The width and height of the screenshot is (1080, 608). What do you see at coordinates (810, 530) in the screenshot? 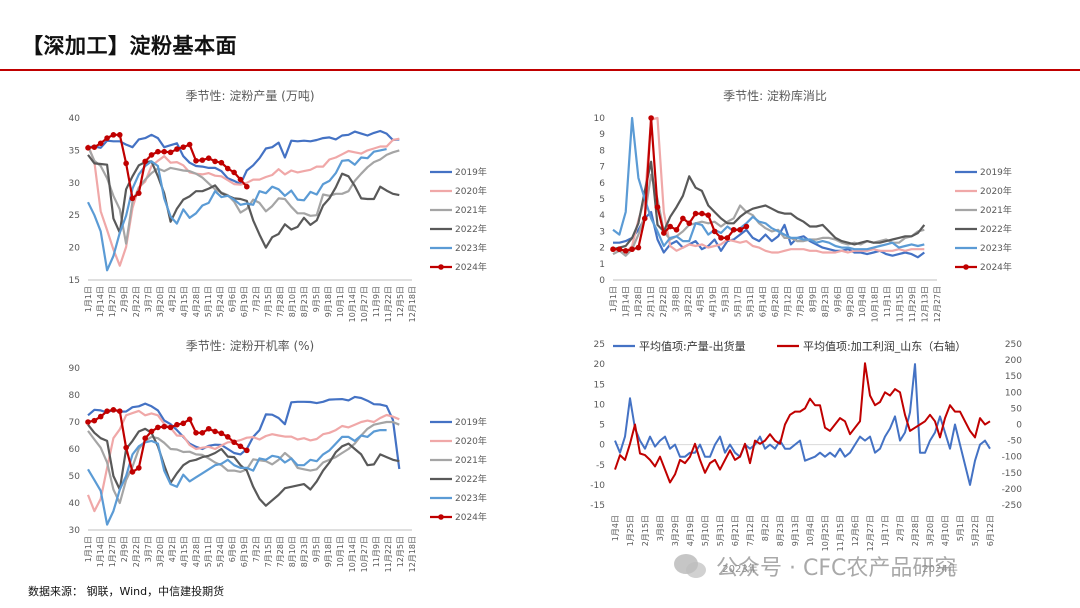
I see `x-tick-label: 10月4日` at bounding box center [810, 530].